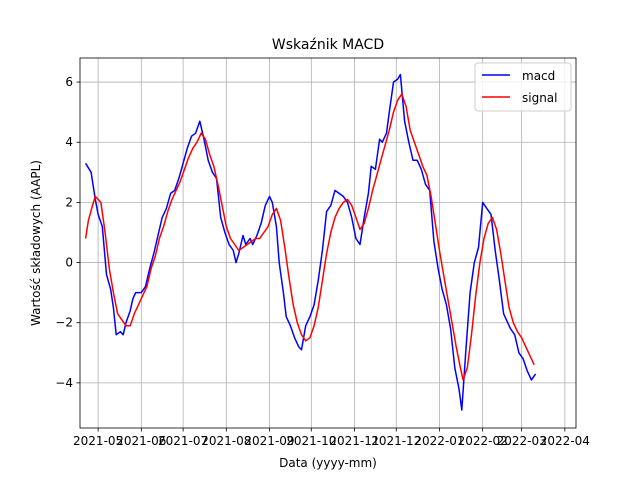 This screenshot has height=480, width=640. Describe the element at coordinates (269, 441) in the screenshot. I see `x-tick-label: 2021-09` at that location.